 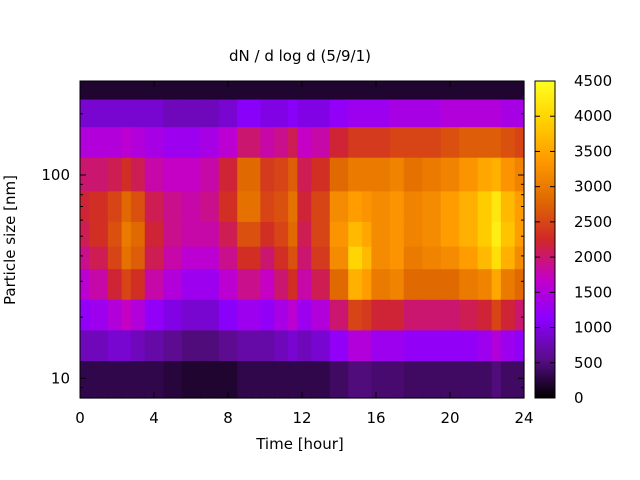 What do you see at coordinates (301, 418) in the screenshot?
I see `x-tick-label: 12` at bounding box center [301, 418].